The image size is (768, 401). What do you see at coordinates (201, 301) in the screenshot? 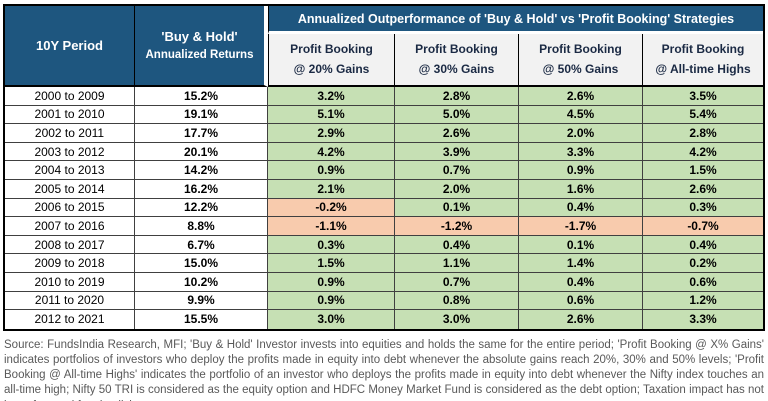
I see `buy-hold-return-cell: 9.9%` at bounding box center [201, 301].